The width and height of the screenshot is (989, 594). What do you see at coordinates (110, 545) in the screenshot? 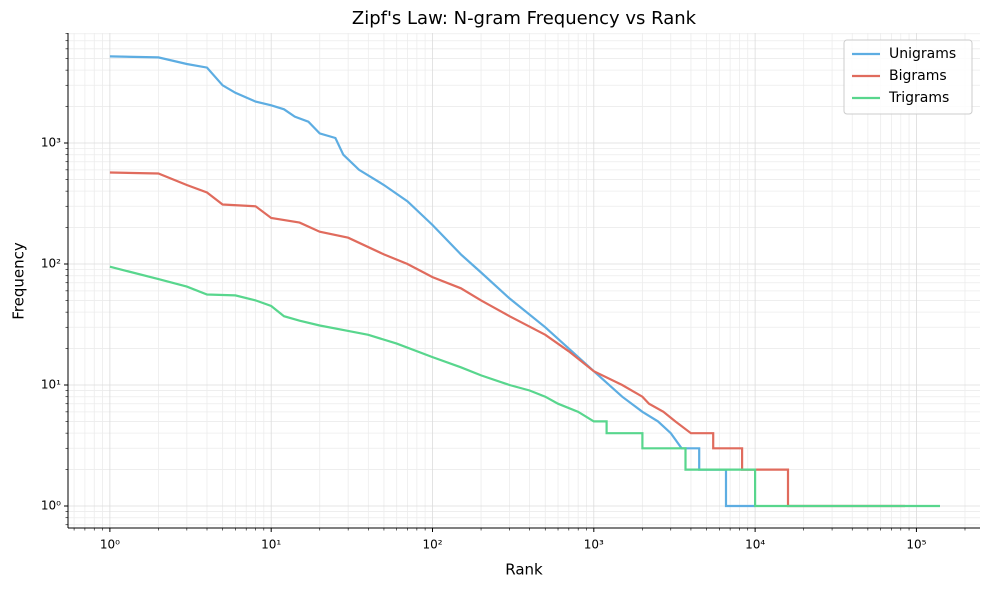
I see `x-tick-label: 10⁰` at bounding box center [110, 545].